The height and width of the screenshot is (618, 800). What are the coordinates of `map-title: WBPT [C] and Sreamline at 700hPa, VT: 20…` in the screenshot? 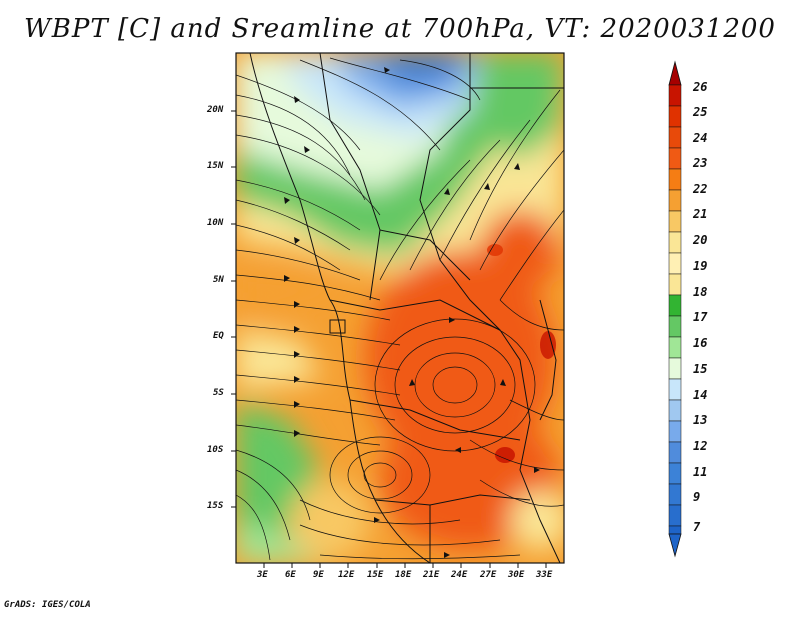 It's located at (400, 29).